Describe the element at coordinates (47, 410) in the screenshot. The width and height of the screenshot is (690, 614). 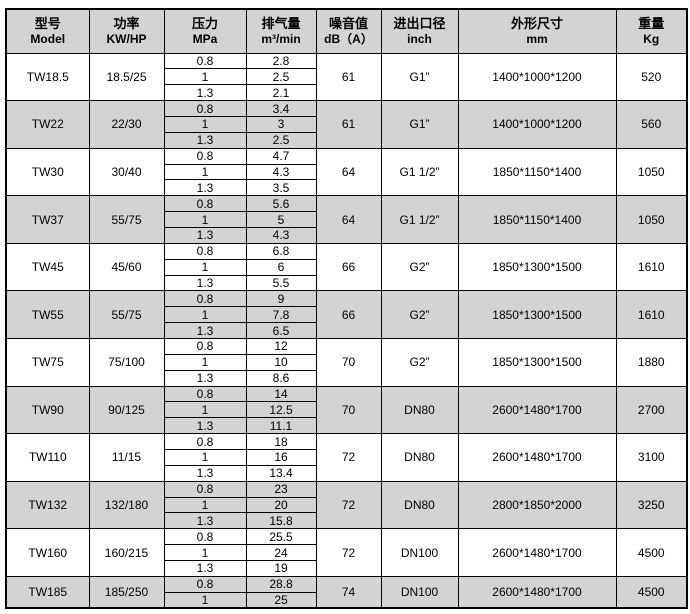
I see `model-cell: TW90` at that location.